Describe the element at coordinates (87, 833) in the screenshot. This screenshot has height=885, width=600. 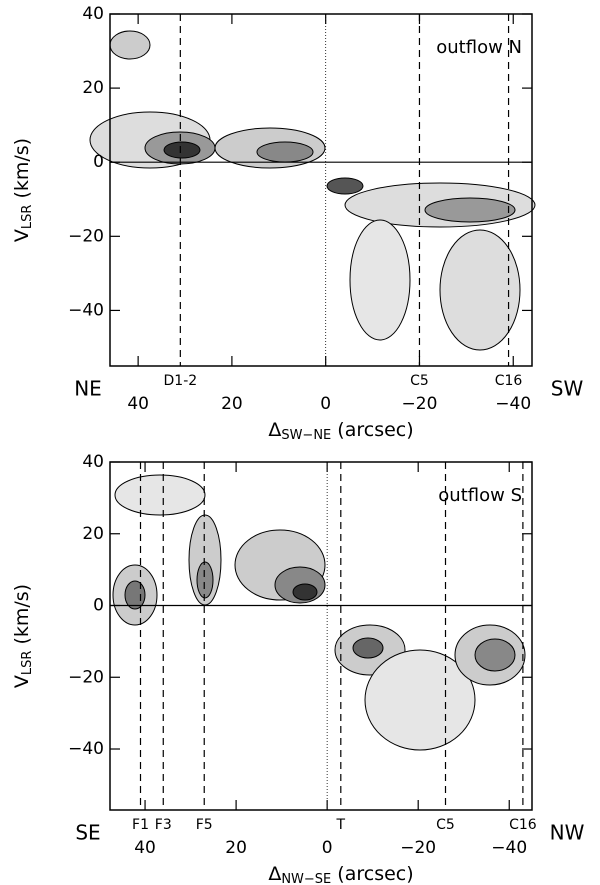
I see `left-direction-label: SE` at that location.